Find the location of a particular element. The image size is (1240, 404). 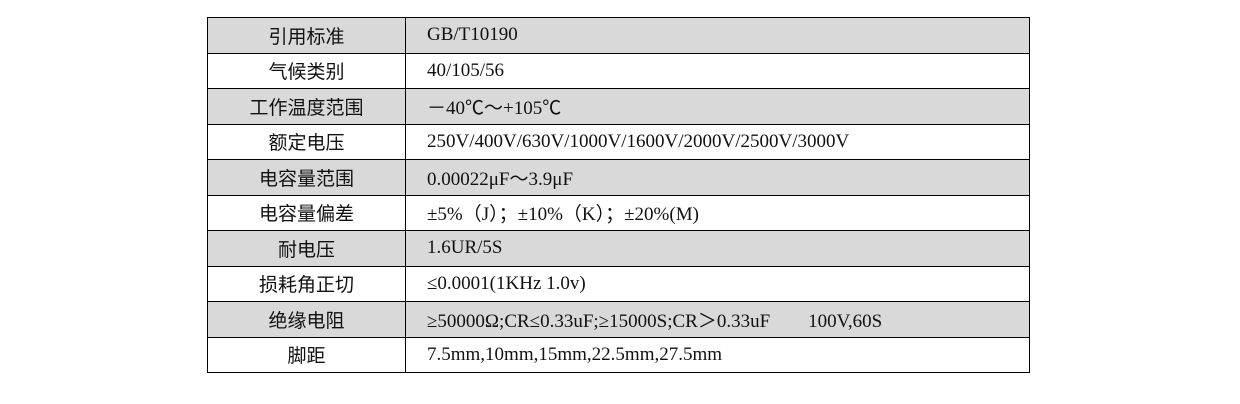

row-value: －40℃～+105℃ is located at coordinates (717, 106).